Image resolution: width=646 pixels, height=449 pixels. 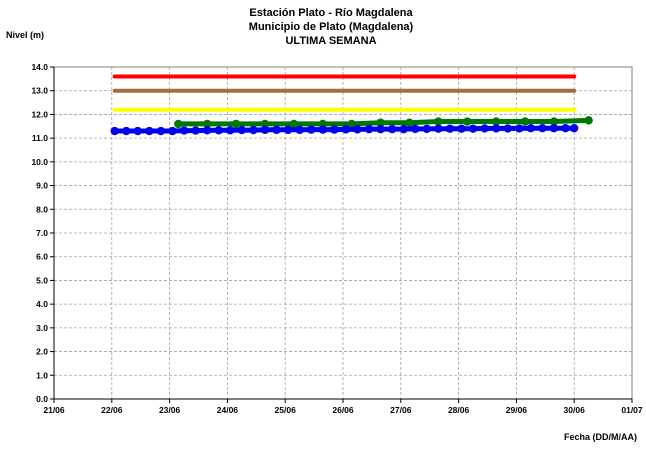 What do you see at coordinates (42, 375) in the screenshot?
I see `y-tick-label: 1.0` at bounding box center [42, 375].